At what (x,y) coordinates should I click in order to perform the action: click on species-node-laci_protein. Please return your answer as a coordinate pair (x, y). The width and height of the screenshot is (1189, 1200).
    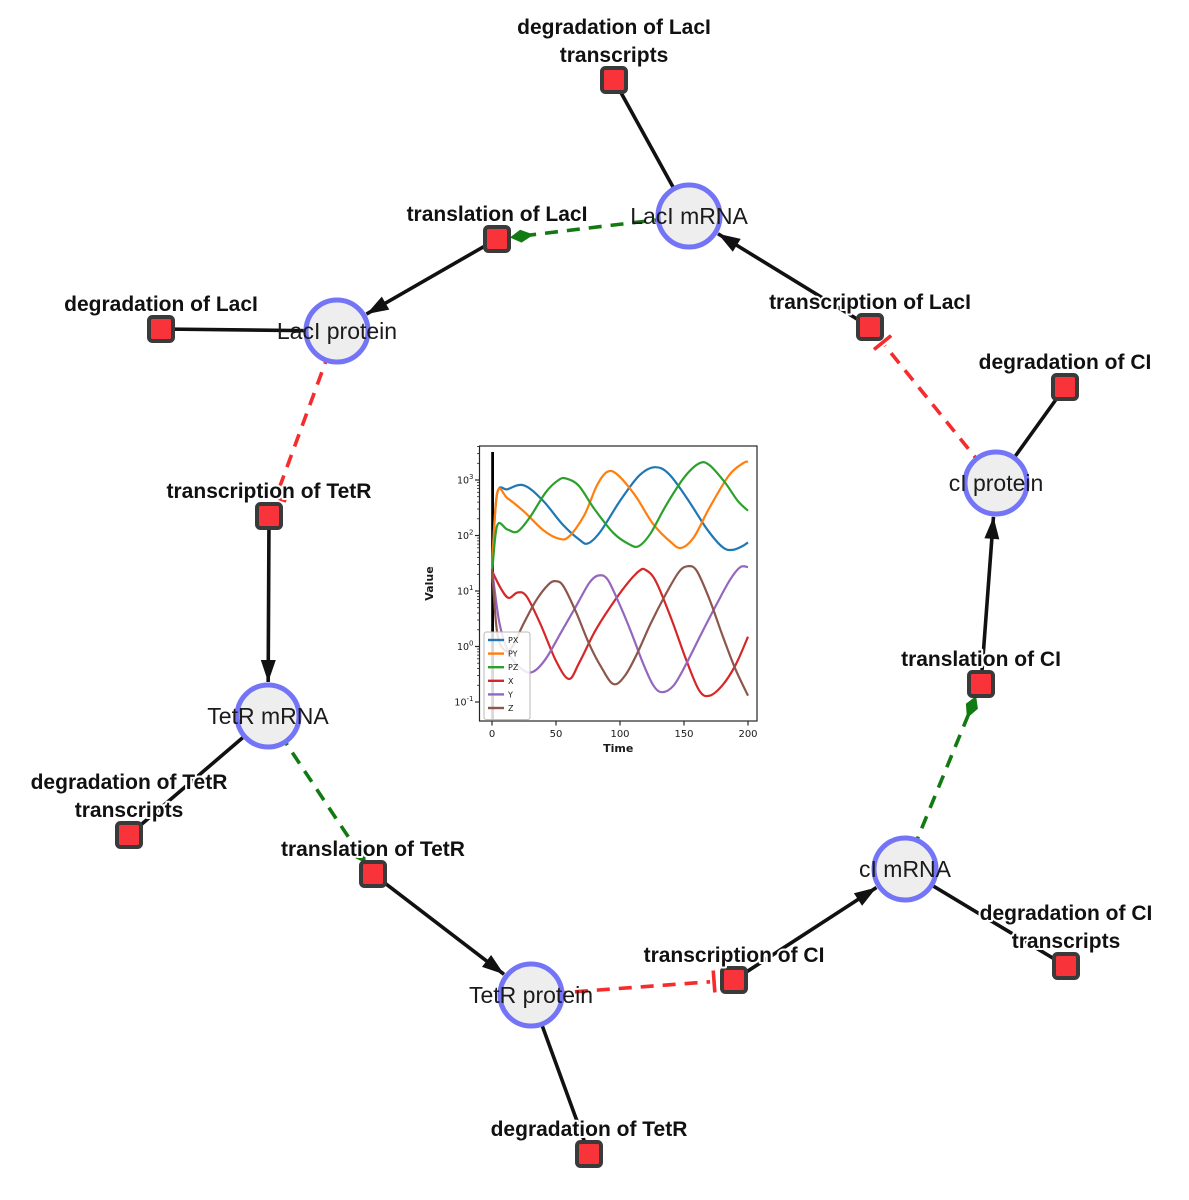
    Looking at the image, I should click on (337, 331).